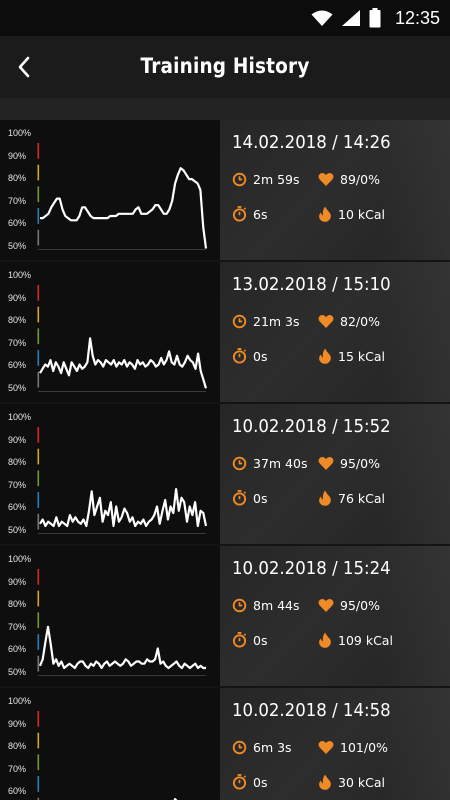 The height and width of the screenshot is (800, 450). I want to click on stat-value: 76 kCal, so click(361, 498).